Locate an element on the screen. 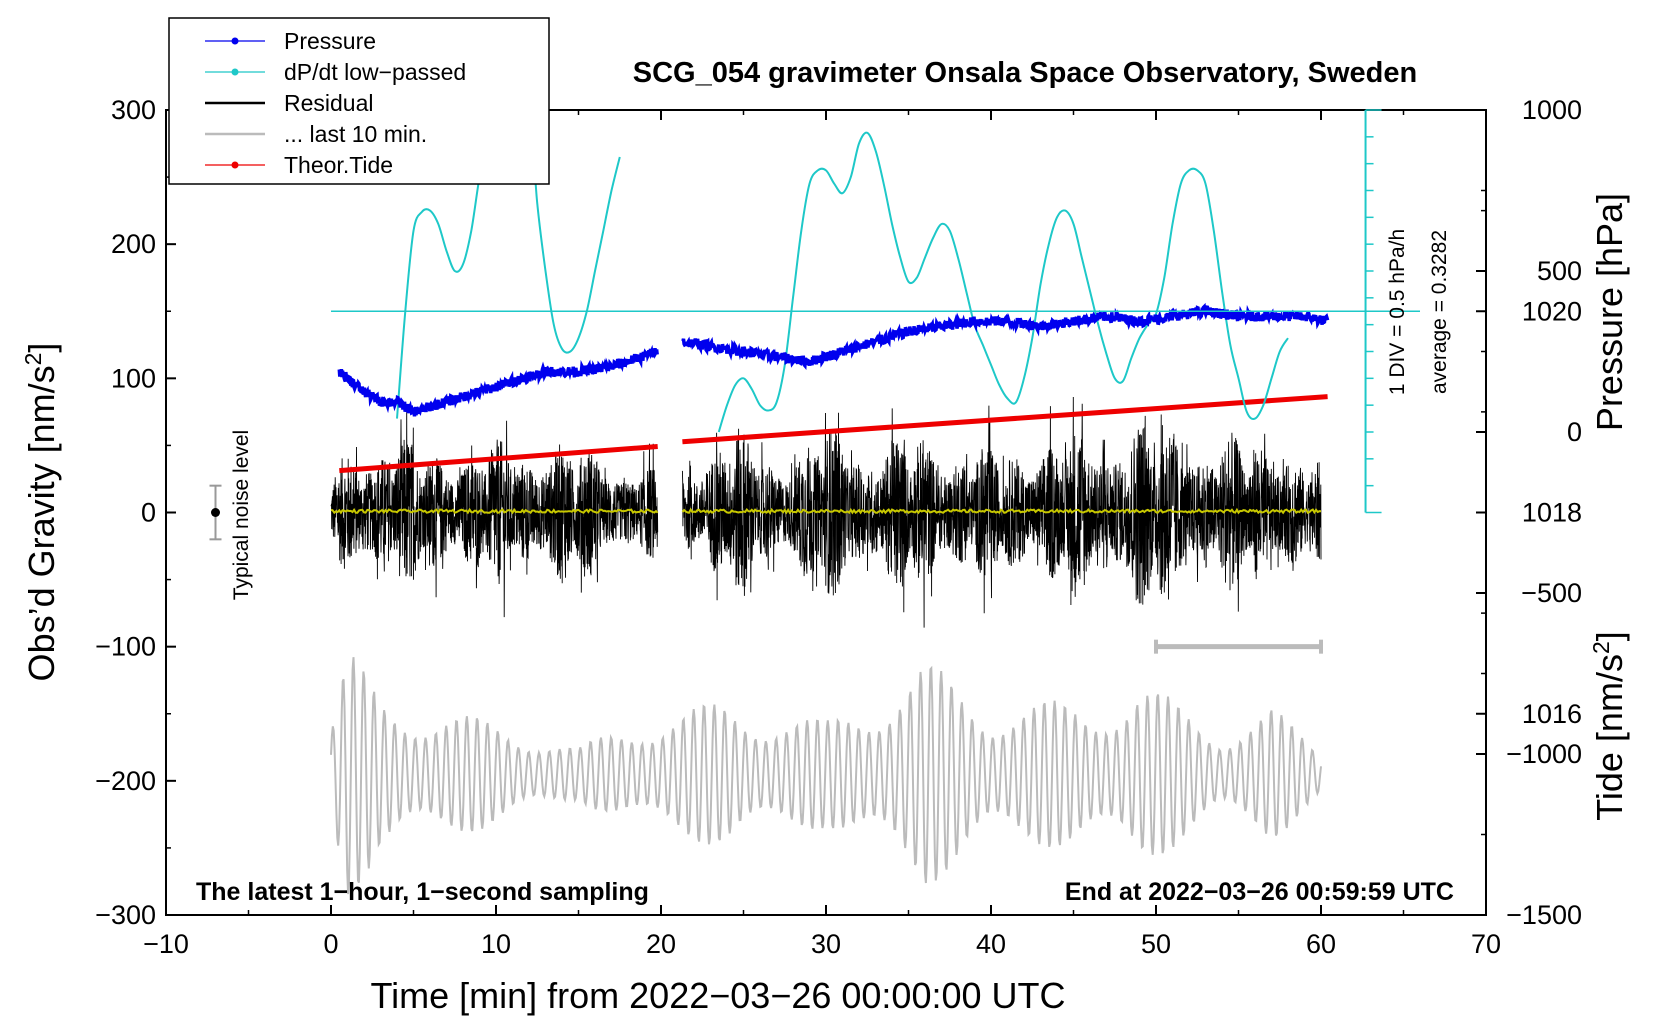  legend-label: ... last 10 min. is located at coordinates (355, 134).